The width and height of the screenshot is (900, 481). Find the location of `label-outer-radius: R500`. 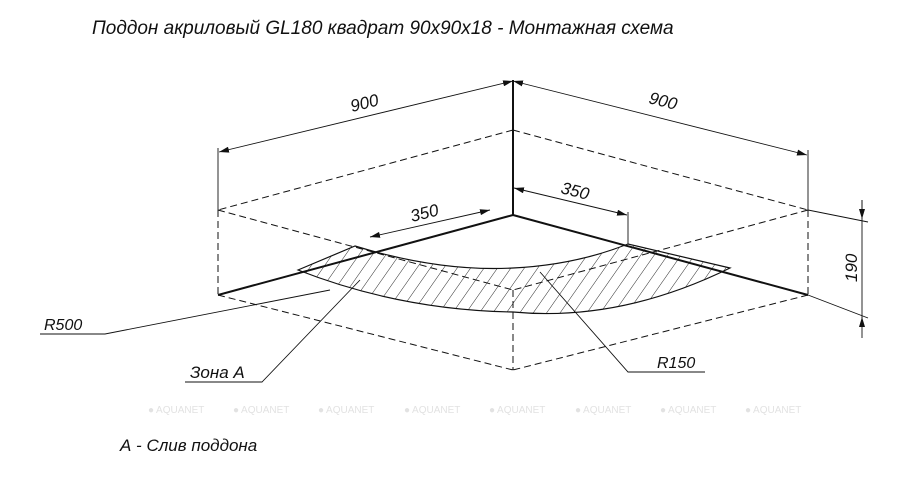

label-outer-radius: R500 is located at coordinates (63, 325).